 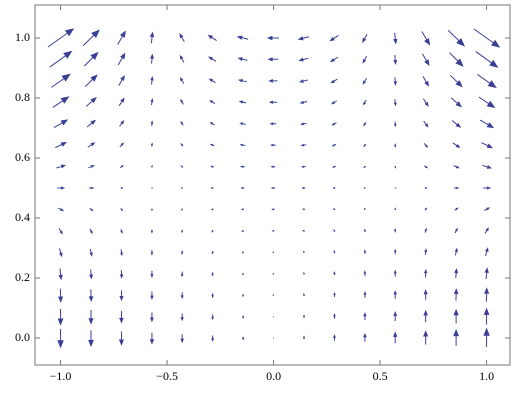 I want to click on y-tick-label: 0.0, so click(x=22, y=337).